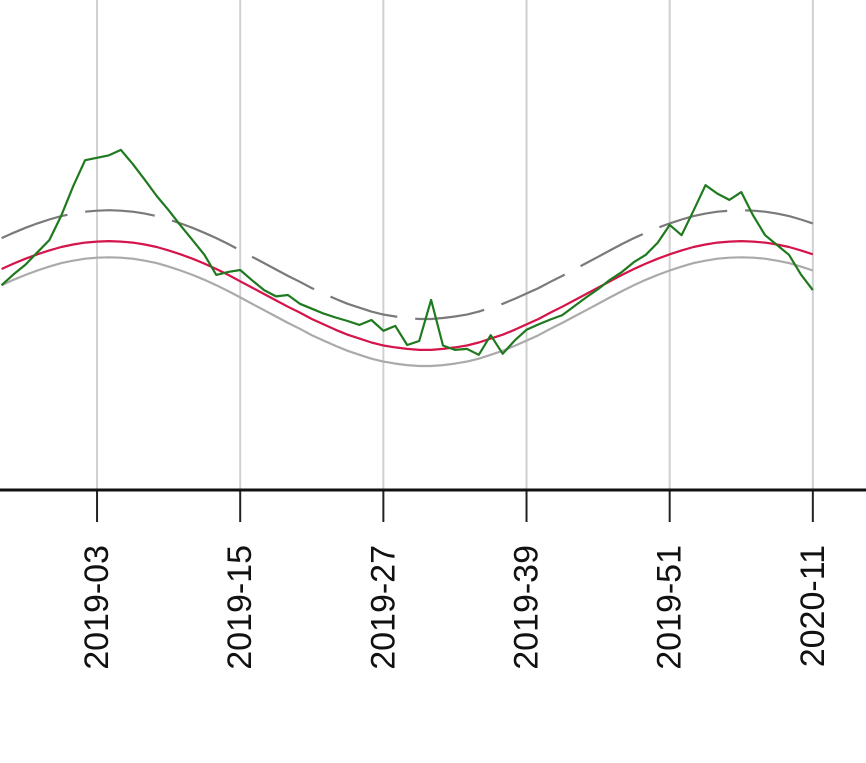 This screenshot has height=763, width=866. Describe the element at coordinates (670, 607) in the screenshot. I see `x-tick-label: 2019-51` at that location.